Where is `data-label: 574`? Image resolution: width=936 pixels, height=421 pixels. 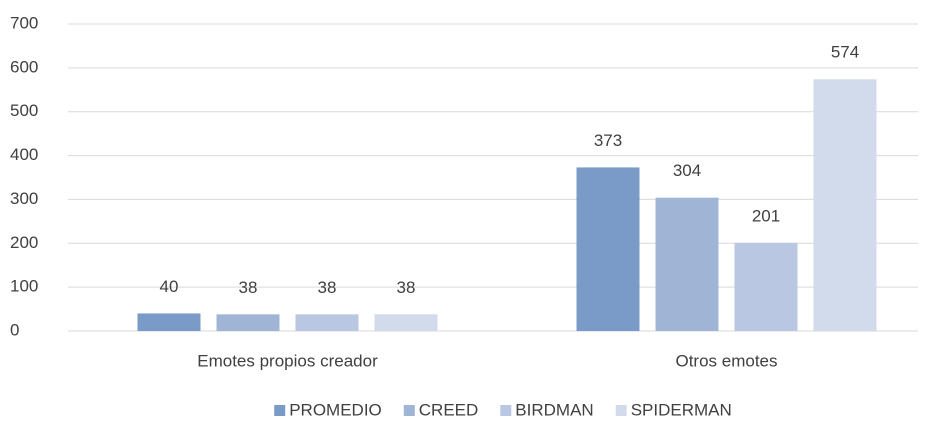 data-label: 574 is located at coordinates (845, 52).